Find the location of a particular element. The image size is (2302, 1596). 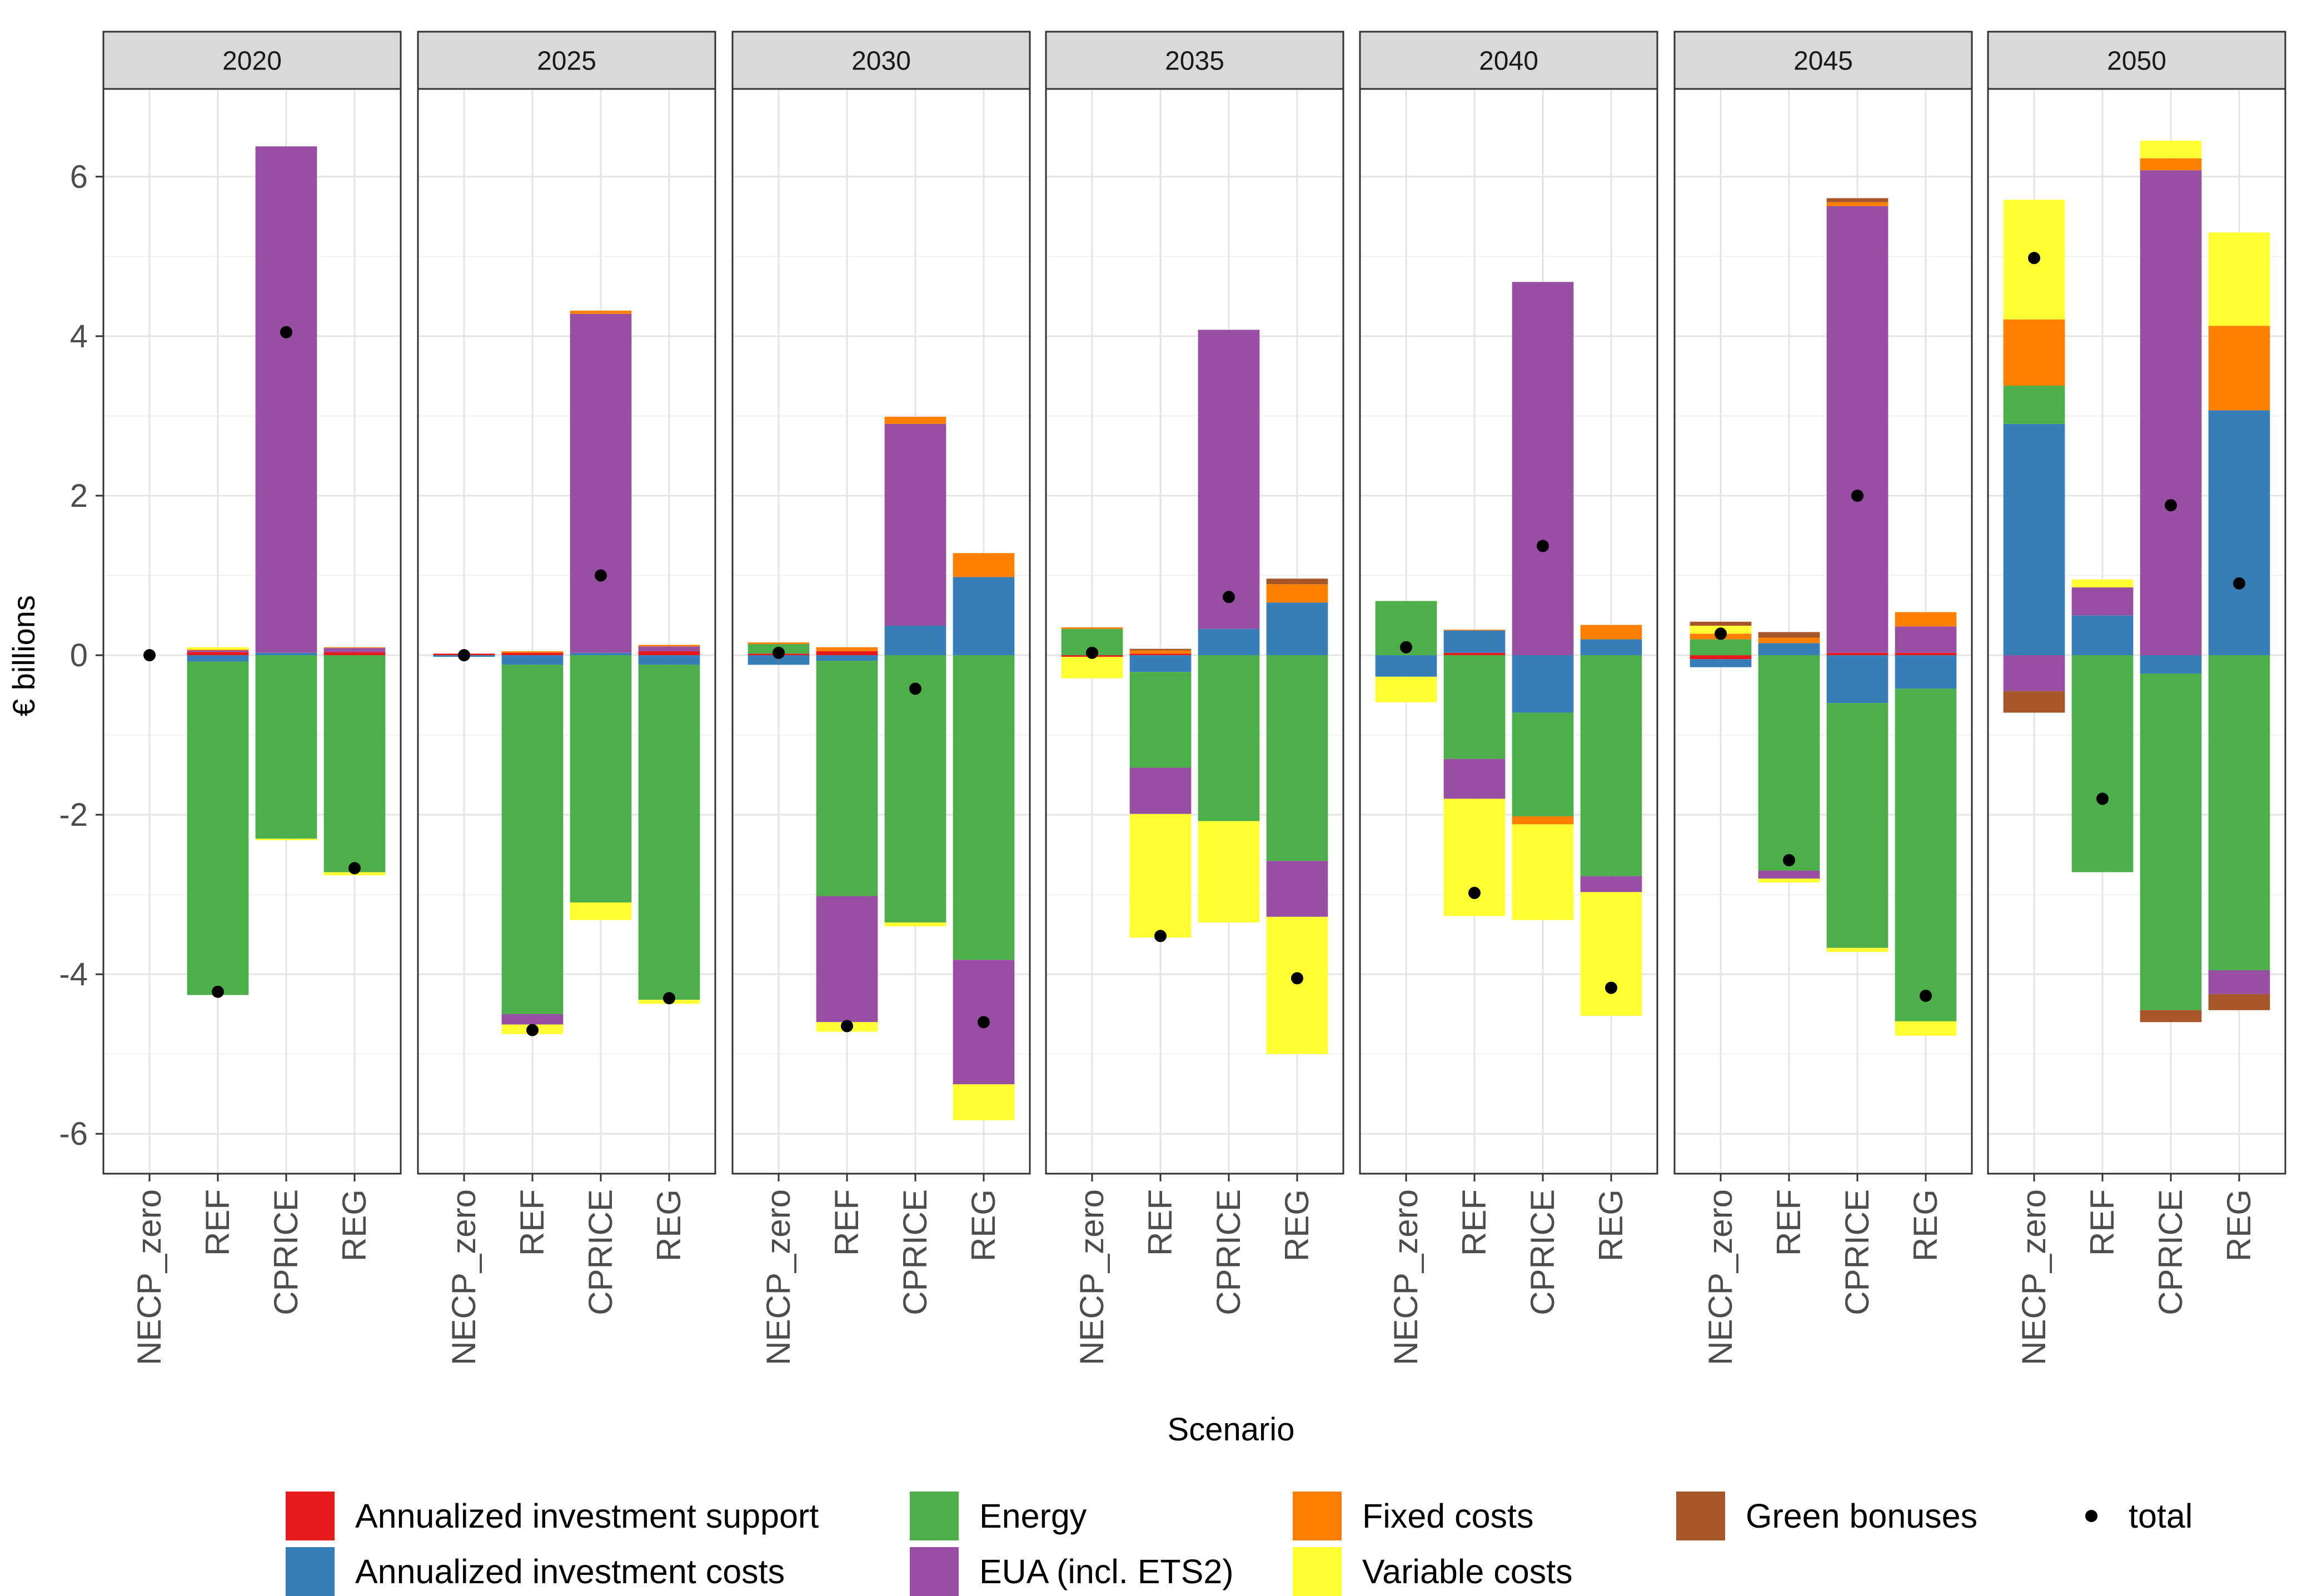

bar-segment-fixed-CPRICE-2025 is located at coordinates (601, 313).